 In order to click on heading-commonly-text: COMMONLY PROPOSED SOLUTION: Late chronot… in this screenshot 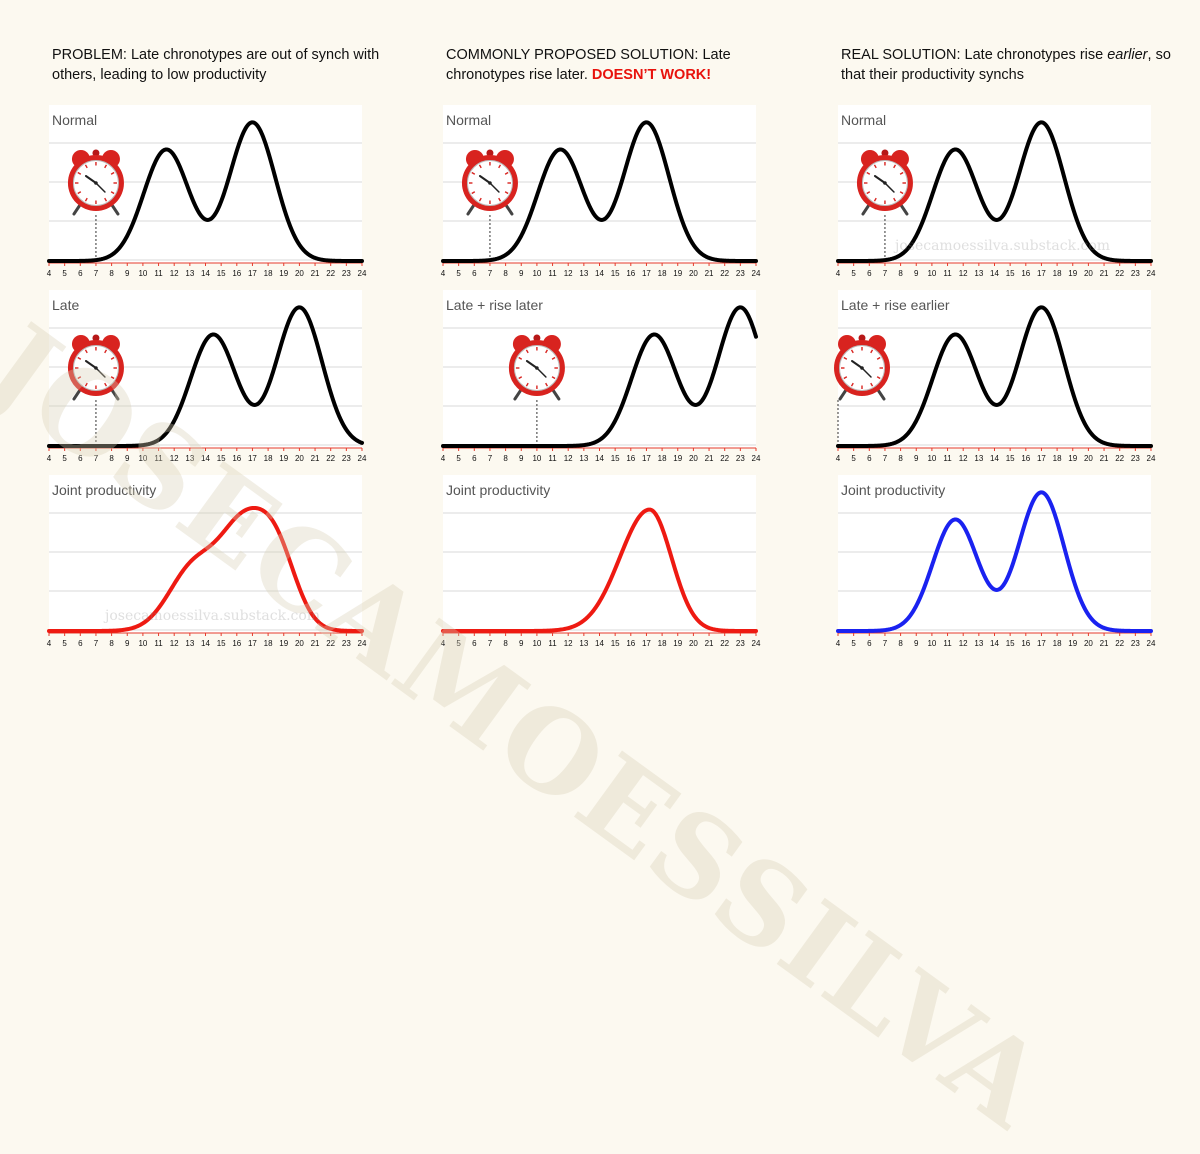, I will do `click(588, 65)`.